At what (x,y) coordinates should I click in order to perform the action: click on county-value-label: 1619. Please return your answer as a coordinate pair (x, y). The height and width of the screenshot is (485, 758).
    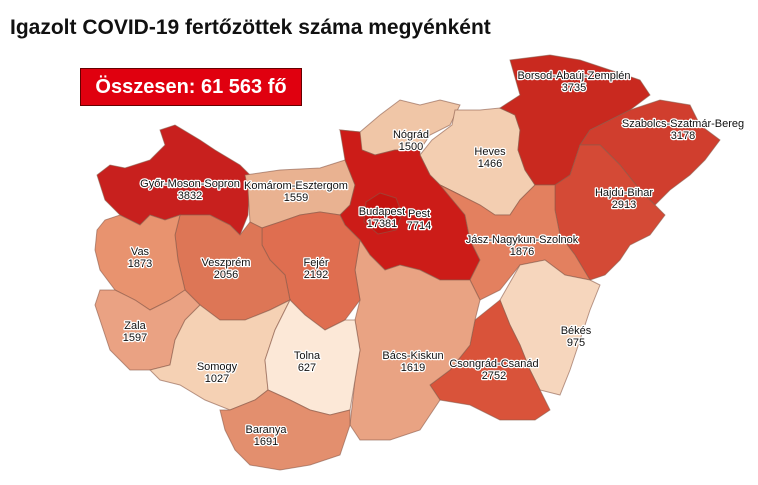
    Looking at the image, I should click on (413, 368).